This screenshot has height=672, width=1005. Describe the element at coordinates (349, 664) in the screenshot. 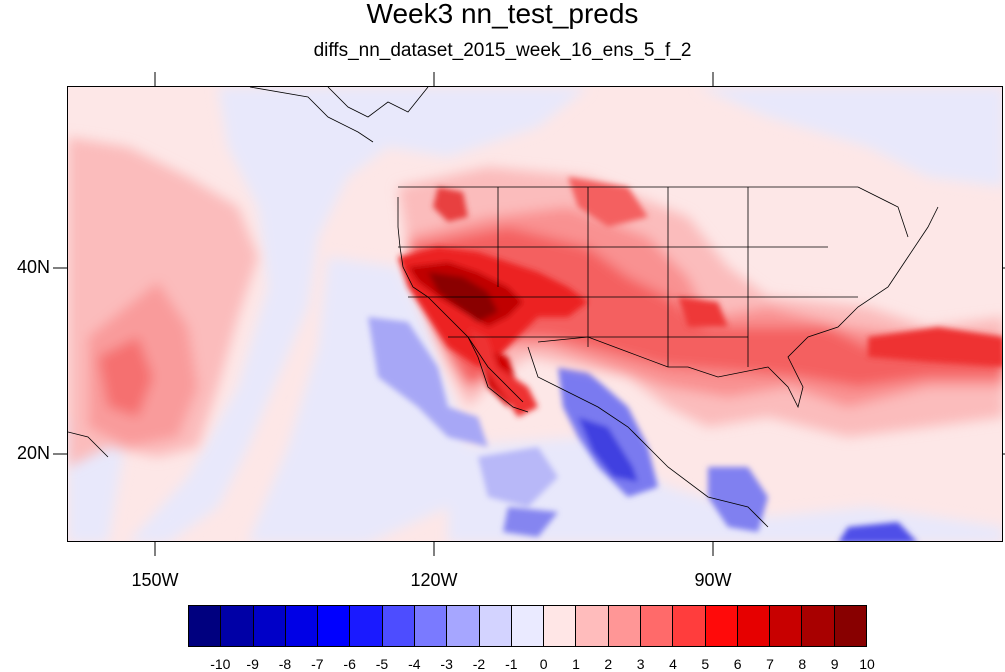

I see `colorbar-label: -6` at that location.